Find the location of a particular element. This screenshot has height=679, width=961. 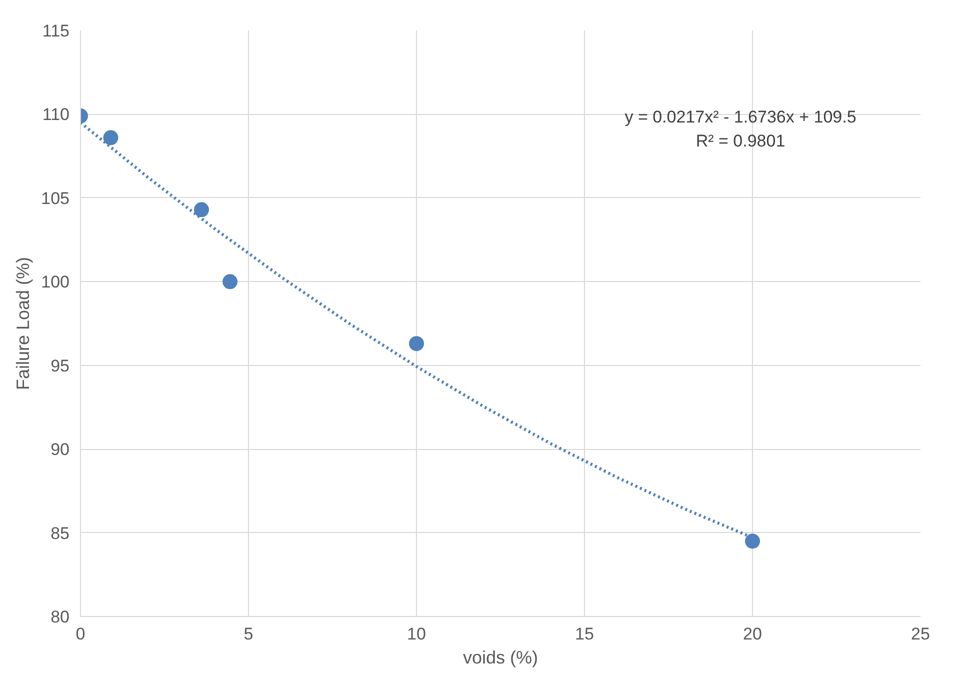

y-tick-label: 90 is located at coordinates (60, 450).